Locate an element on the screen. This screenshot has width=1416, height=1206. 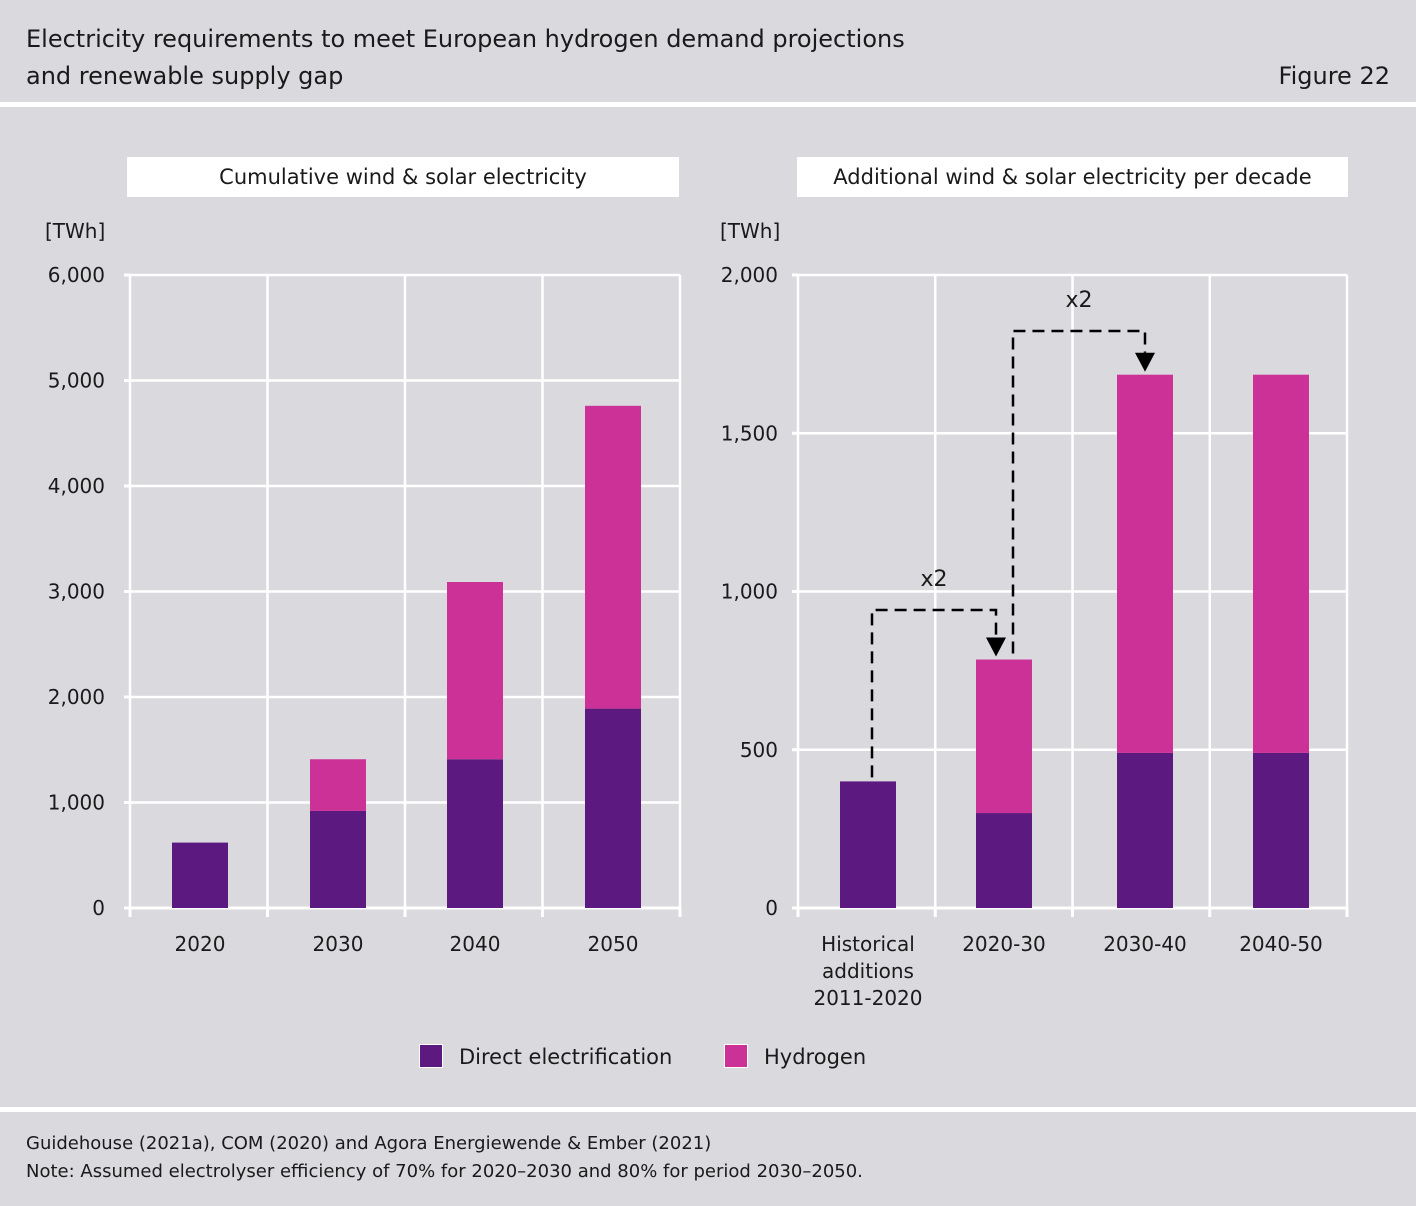
decade-y-tick-label: 0 is located at coordinates (771, 908).